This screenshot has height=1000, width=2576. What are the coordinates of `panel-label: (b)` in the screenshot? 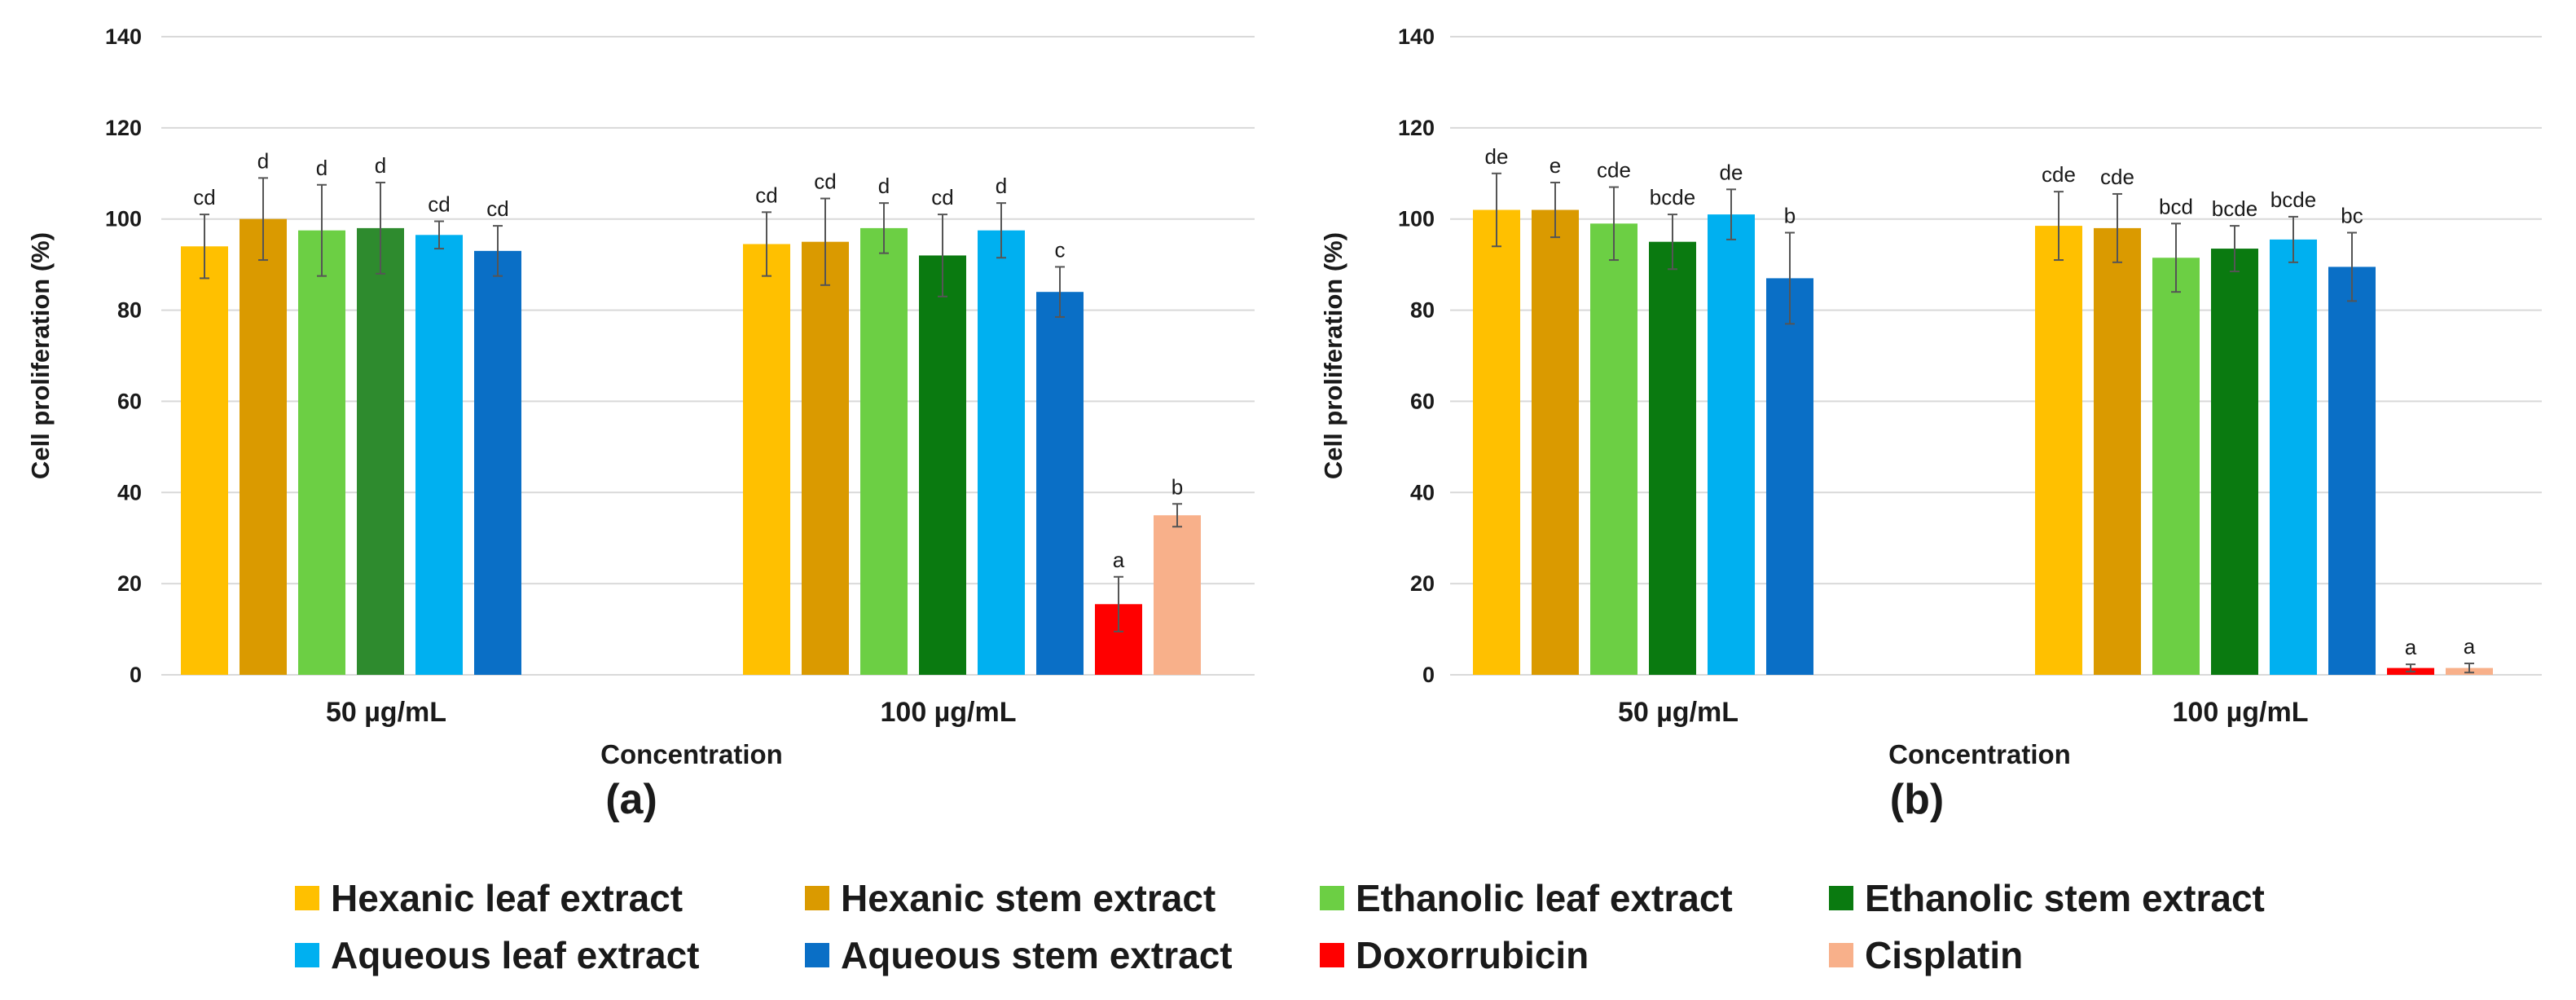 It's located at (1917, 799).